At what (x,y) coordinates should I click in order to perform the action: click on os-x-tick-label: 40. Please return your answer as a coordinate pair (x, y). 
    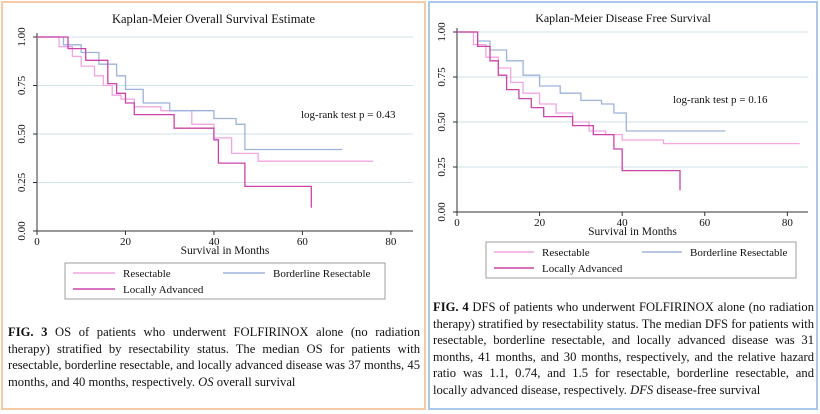
    Looking at the image, I should click on (214, 242).